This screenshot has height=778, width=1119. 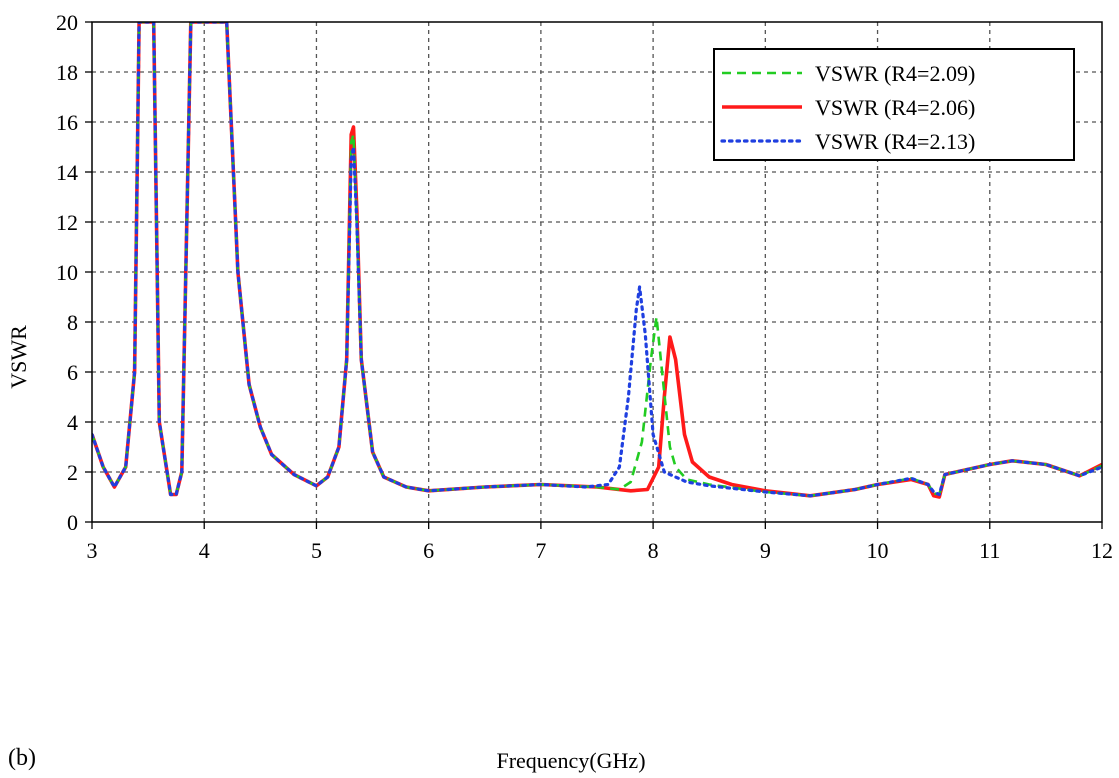 I want to click on x-tick-label: 12, so click(x=1102, y=550).